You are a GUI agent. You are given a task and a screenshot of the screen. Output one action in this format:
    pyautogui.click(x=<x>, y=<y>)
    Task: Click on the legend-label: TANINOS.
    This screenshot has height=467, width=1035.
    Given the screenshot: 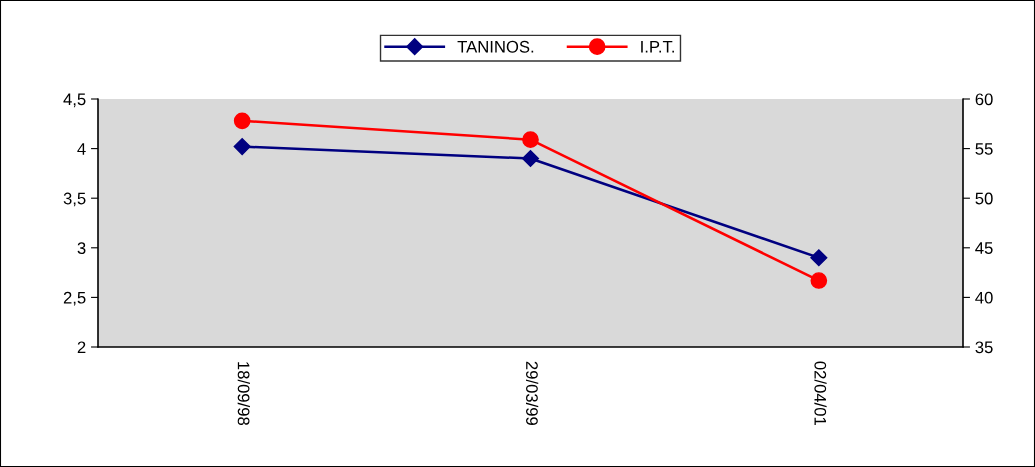 What is the action you would take?
    pyautogui.click(x=495, y=46)
    